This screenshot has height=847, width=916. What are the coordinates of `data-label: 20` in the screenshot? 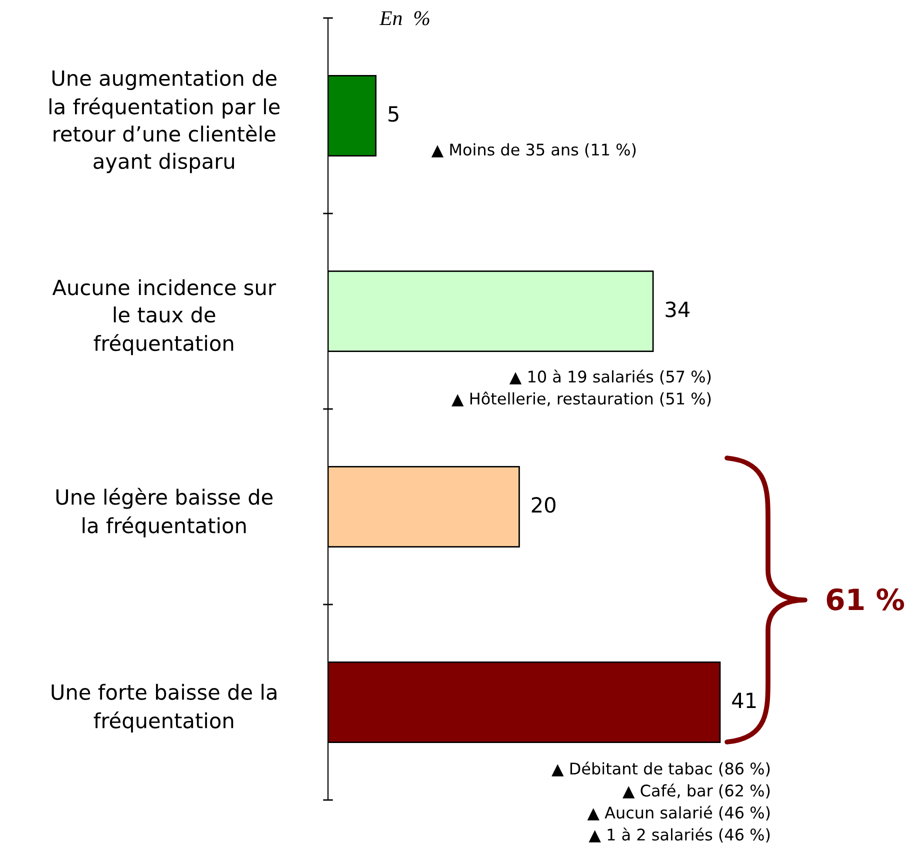 It's located at (544, 505).